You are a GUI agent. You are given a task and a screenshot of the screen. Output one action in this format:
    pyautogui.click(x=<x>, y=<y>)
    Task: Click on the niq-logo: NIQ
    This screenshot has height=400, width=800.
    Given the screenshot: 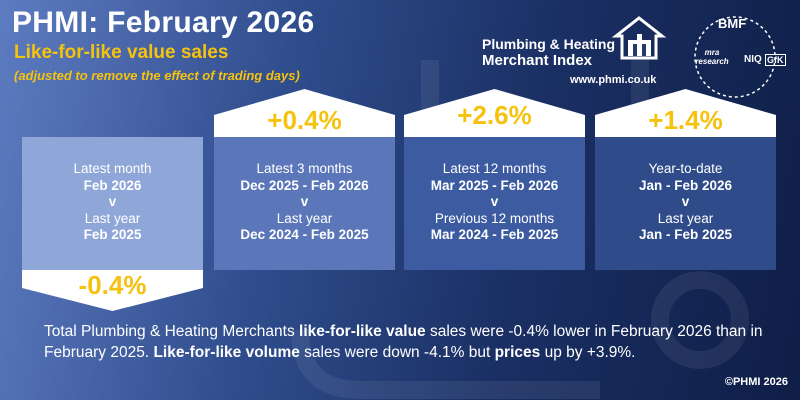 What is the action you would take?
    pyautogui.click(x=753, y=59)
    